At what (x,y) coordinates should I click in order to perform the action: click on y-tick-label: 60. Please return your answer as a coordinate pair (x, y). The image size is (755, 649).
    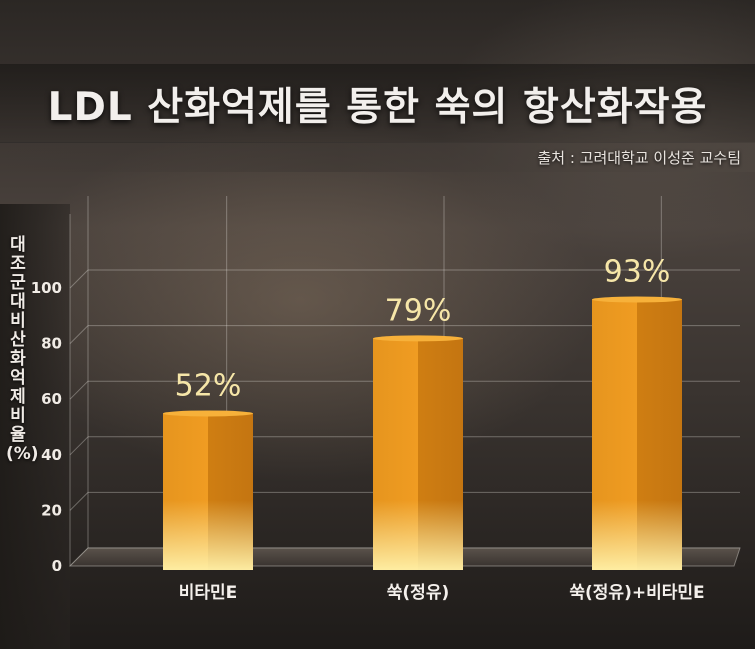
    Looking at the image, I should click on (51, 399).